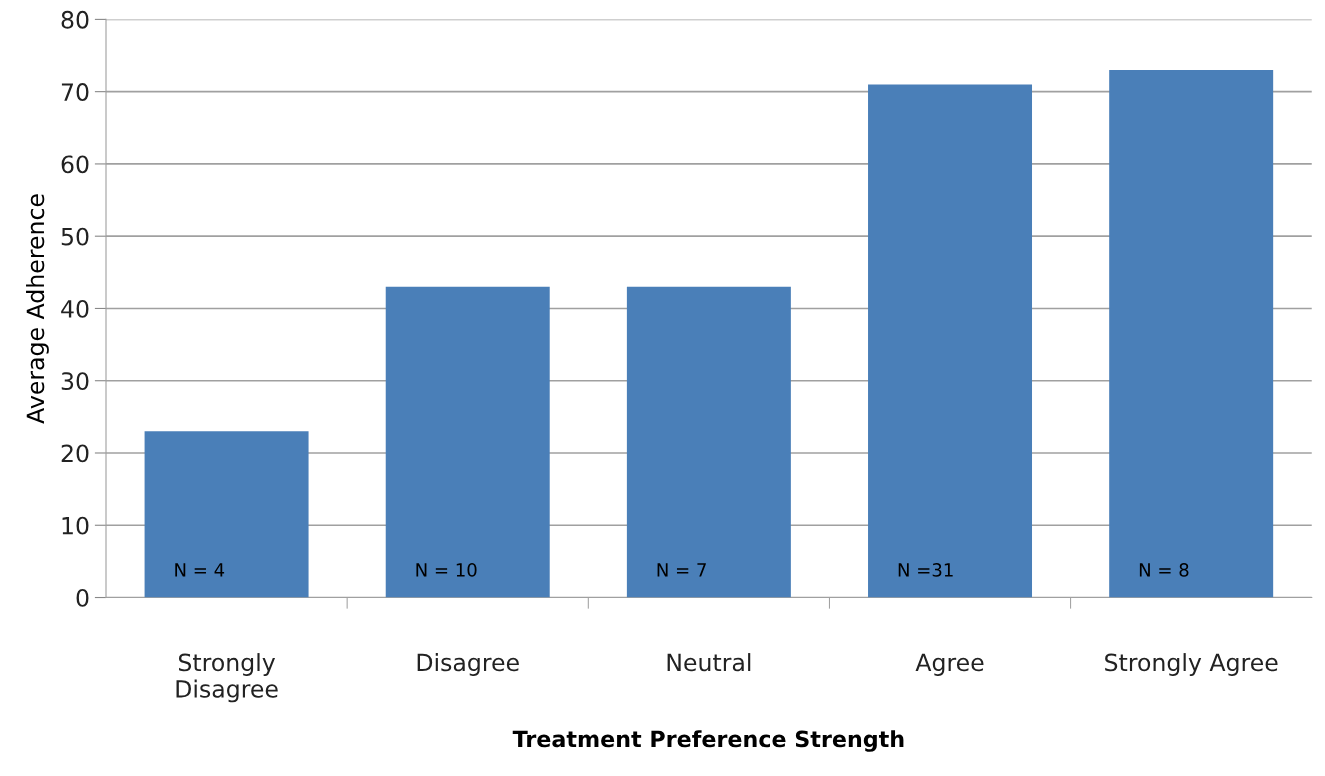 This screenshot has height=776, width=1325. What do you see at coordinates (82, 597) in the screenshot?
I see `y-tick-label: 0` at bounding box center [82, 597].